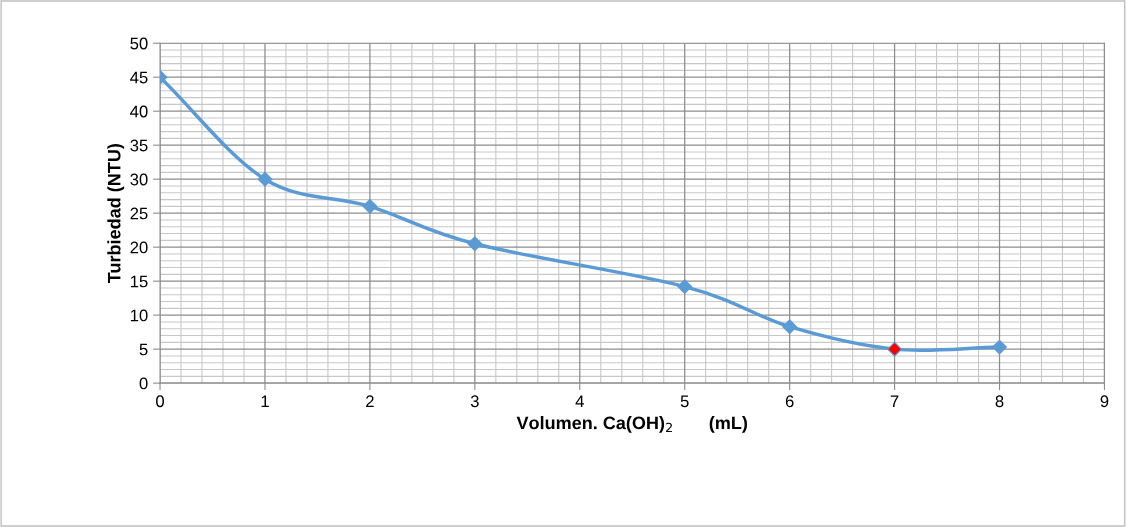  I want to click on x-tick-label: 8, so click(999, 401).